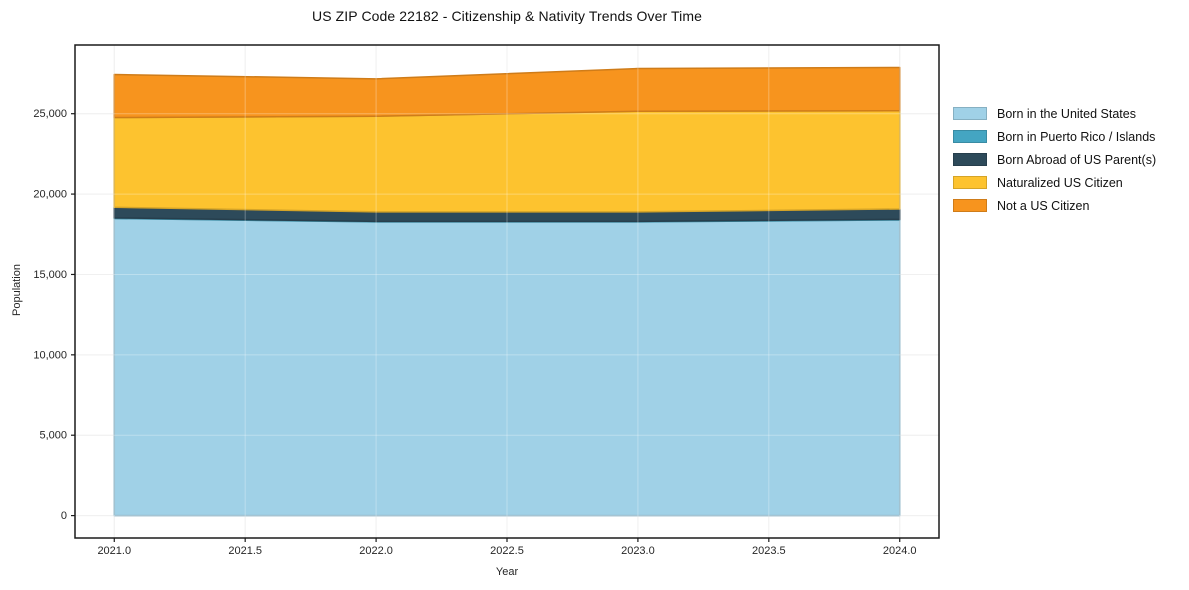 The width and height of the screenshot is (1189, 590). I want to click on legend-item: Born Abroad of US Parent(s), so click(1054, 159).